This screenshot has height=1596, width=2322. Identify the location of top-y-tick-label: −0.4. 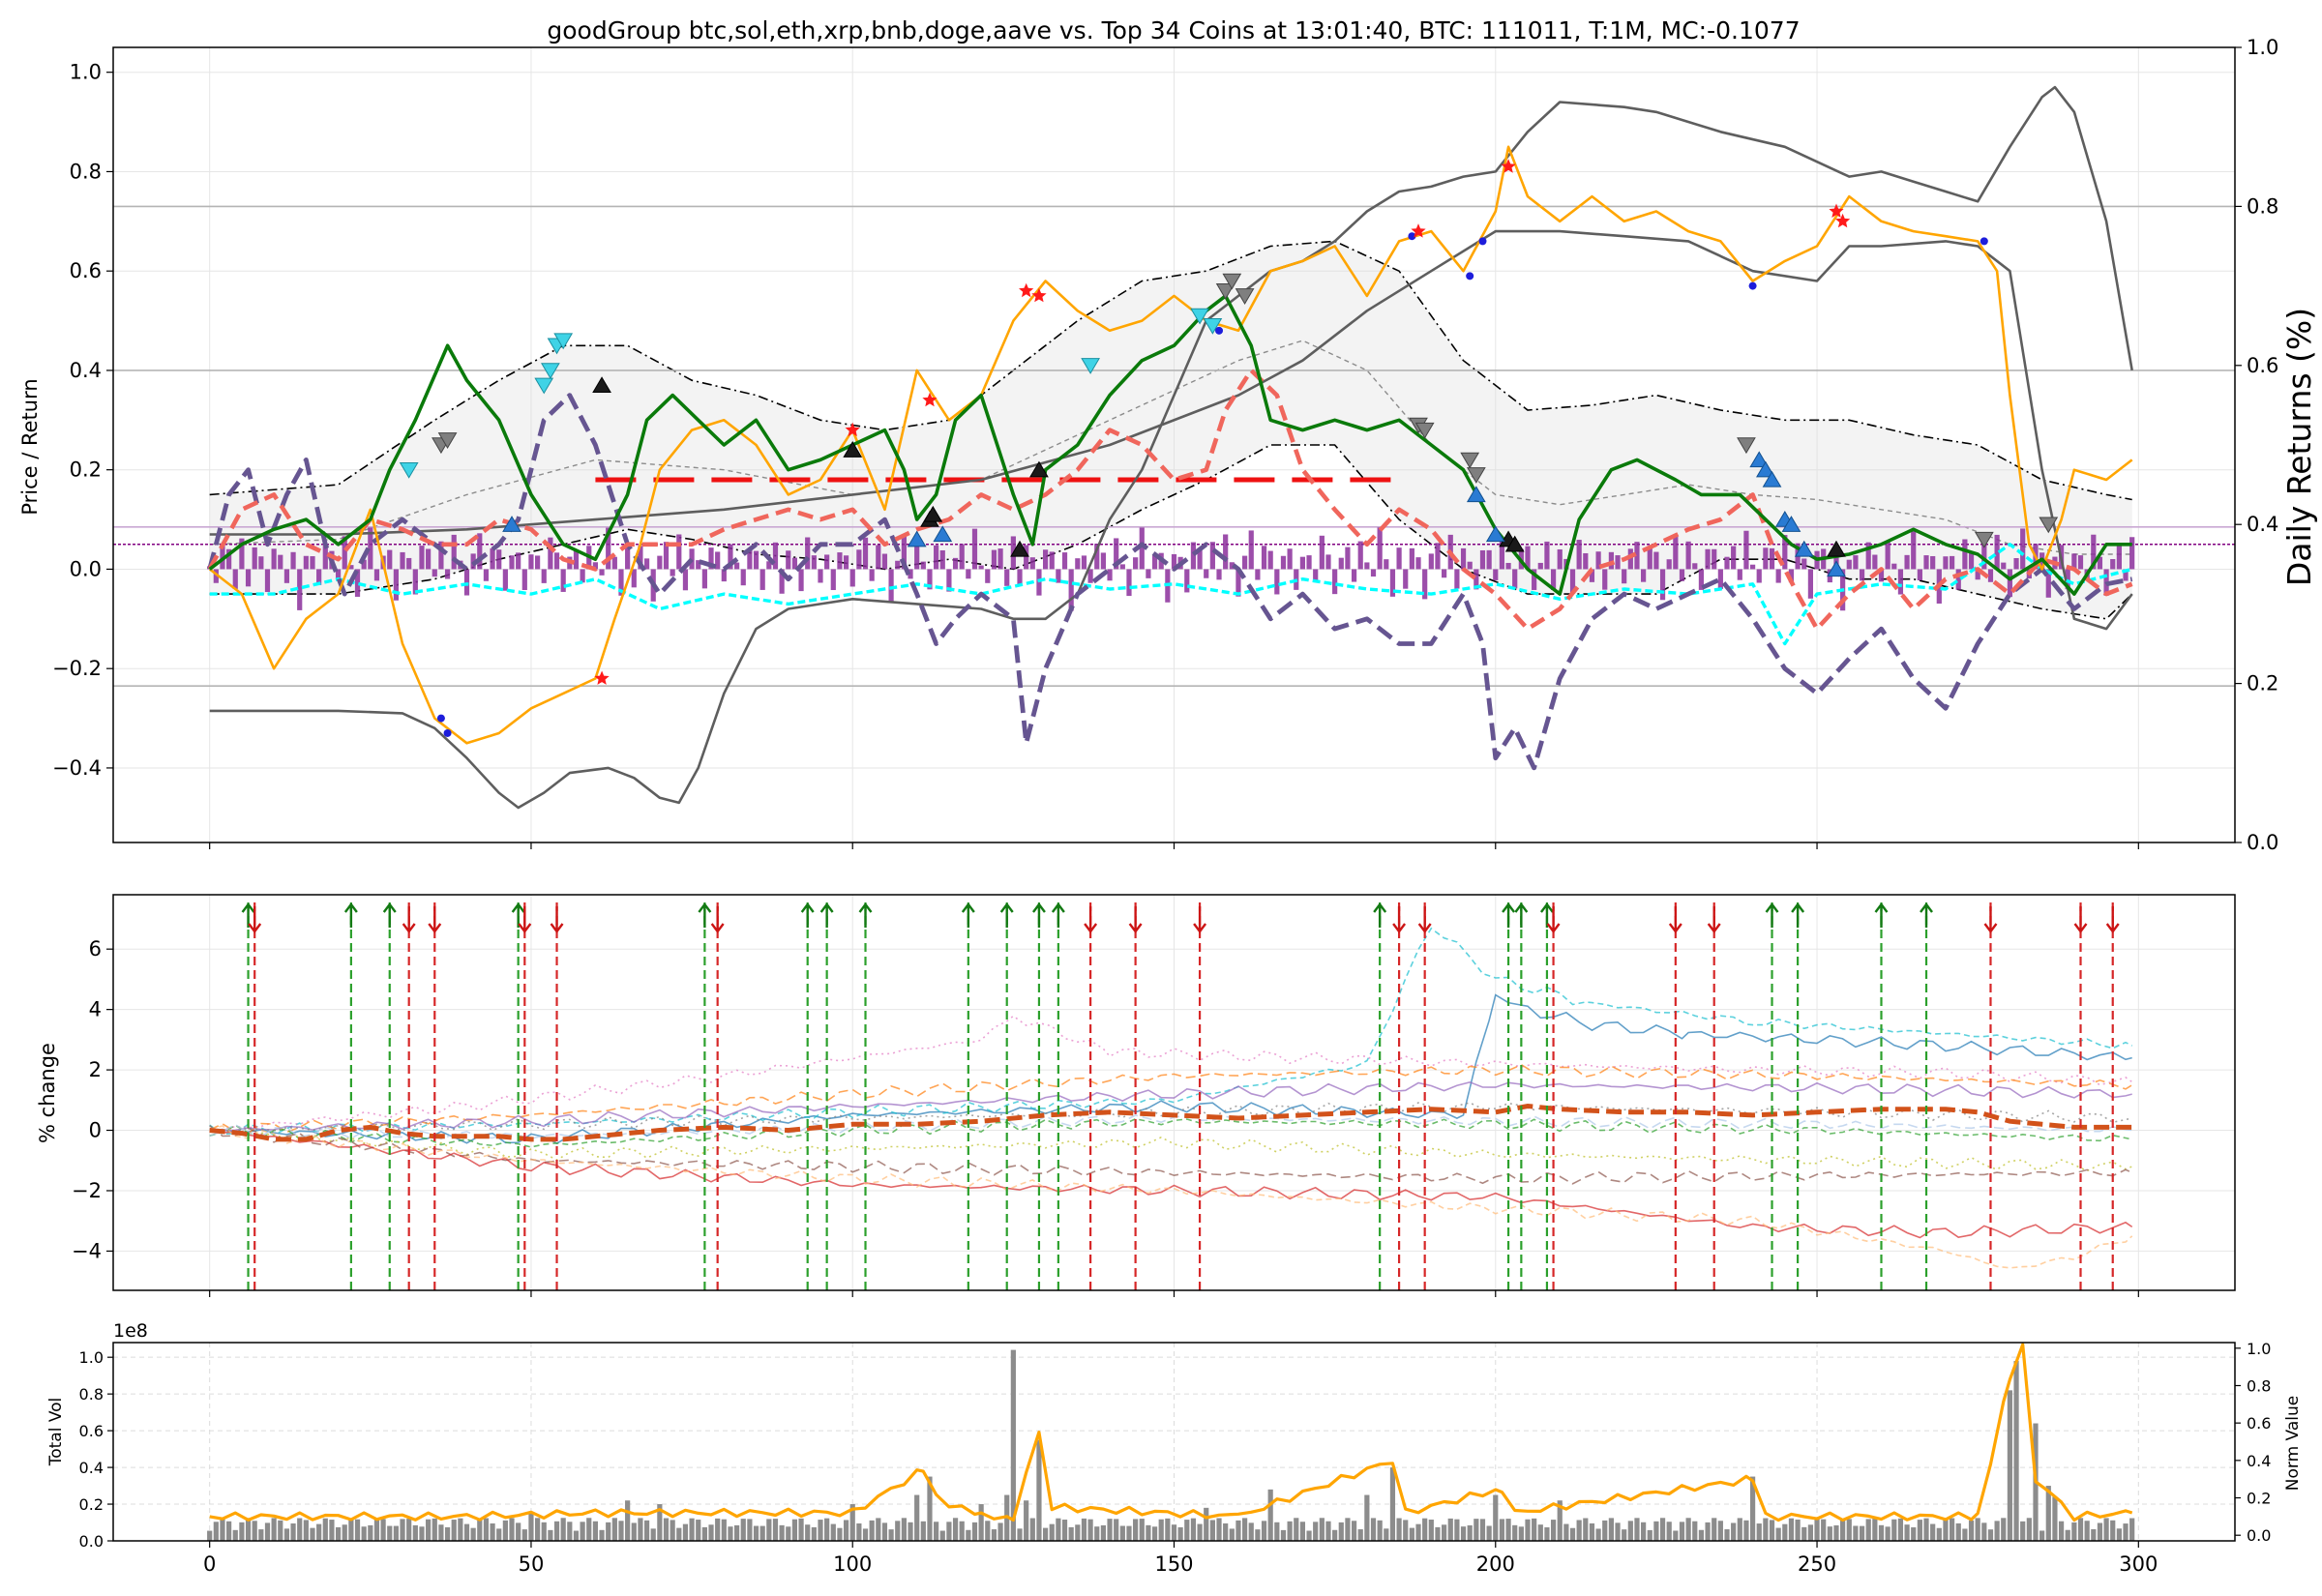
(77, 768).